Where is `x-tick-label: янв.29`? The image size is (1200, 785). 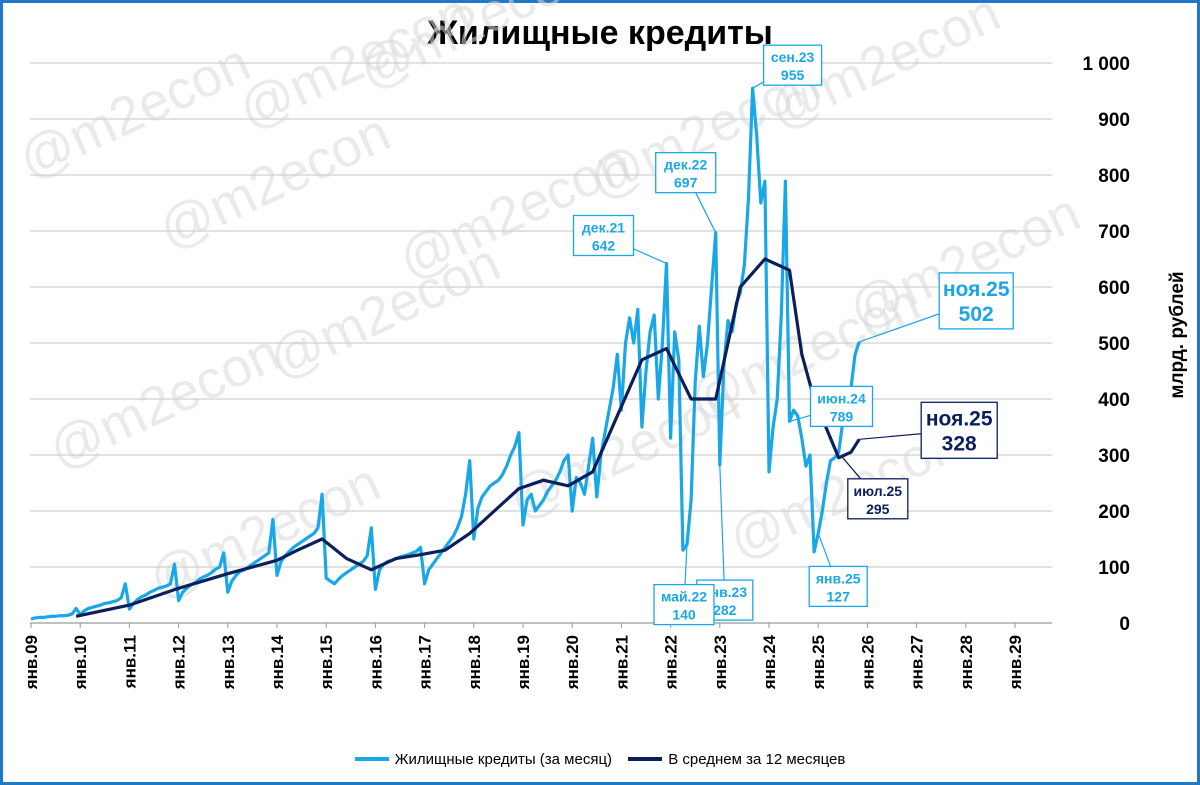 x-tick-label: янв.29 is located at coordinates (1015, 662).